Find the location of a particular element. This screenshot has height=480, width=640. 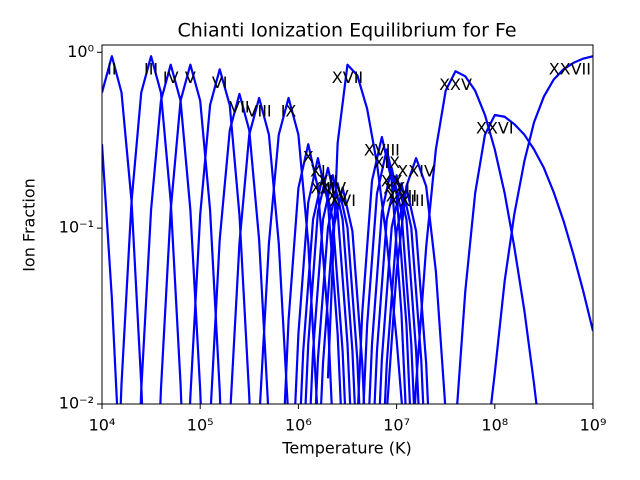

x-tick-label: 10⁸ is located at coordinates (494, 425).